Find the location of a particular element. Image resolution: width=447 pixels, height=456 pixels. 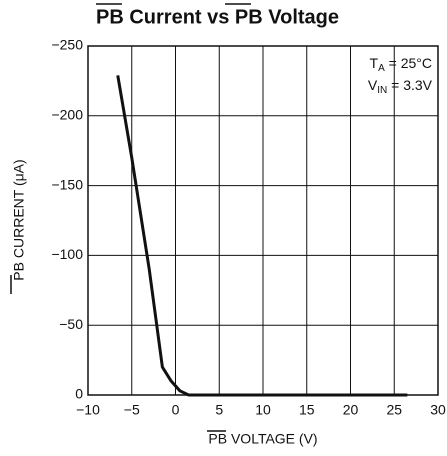

x-tick-label: 10 is located at coordinates (263, 410).